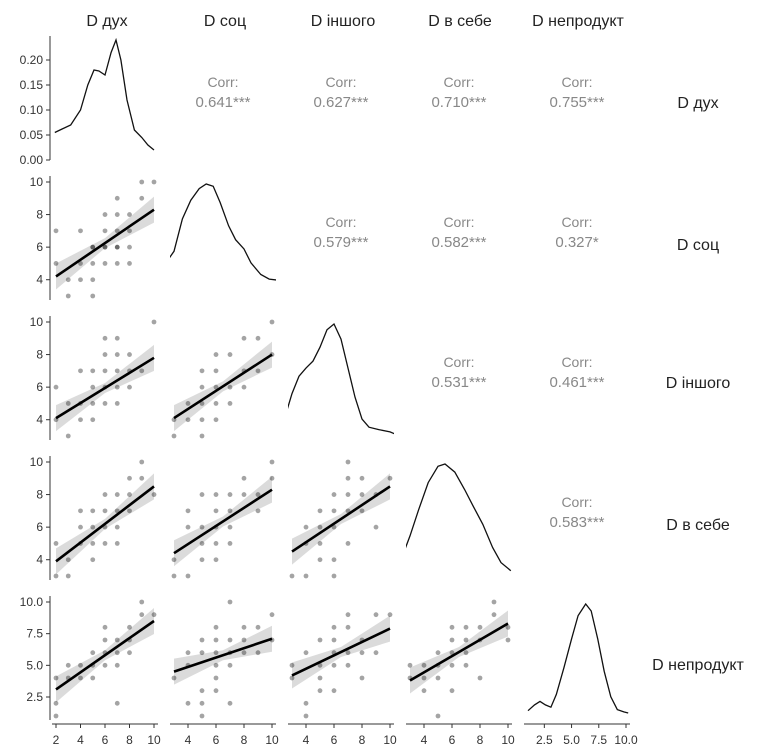 The height and width of the screenshot is (756, 758). Describe the element at coordinates (458, 362) in the screenshot. I see `corr-label-2-3: Corr:` at that location.